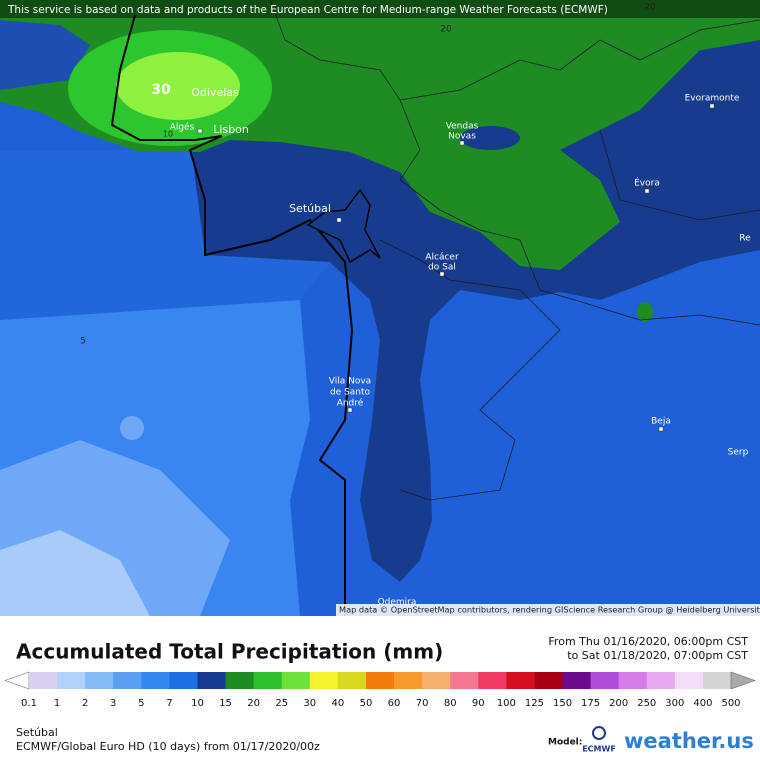  I want to click on scale-label: 200, so click(618, 703).